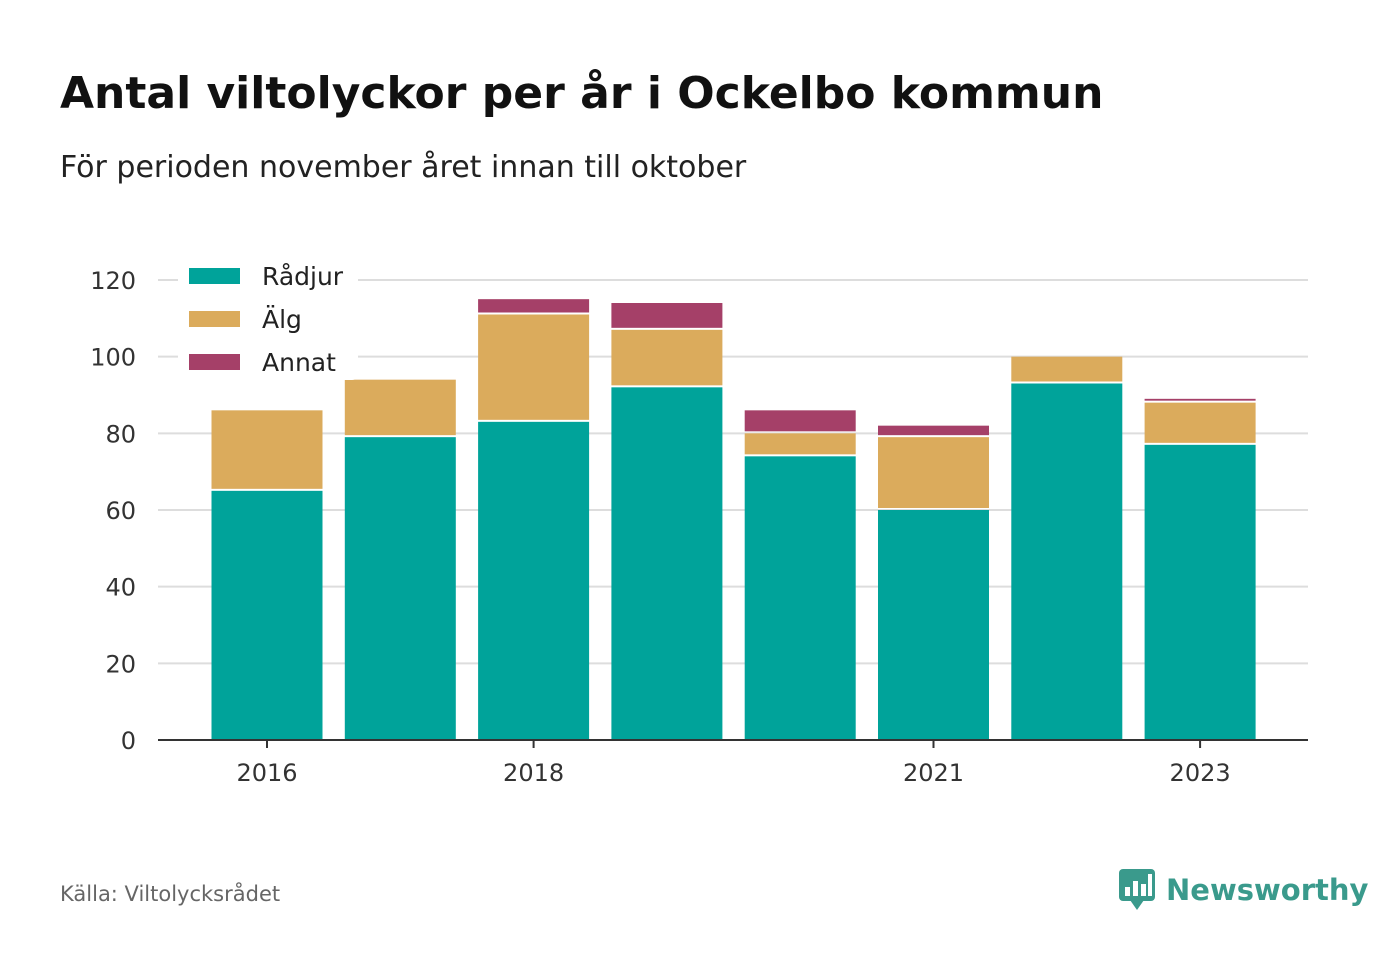 The height and width of the screenshot is (973, 1400). What do you see at coordinates (170, 894) in the screenshot?
I see `source-note: Källa: Viltolycksrådet` at bounding box center [170, 894].